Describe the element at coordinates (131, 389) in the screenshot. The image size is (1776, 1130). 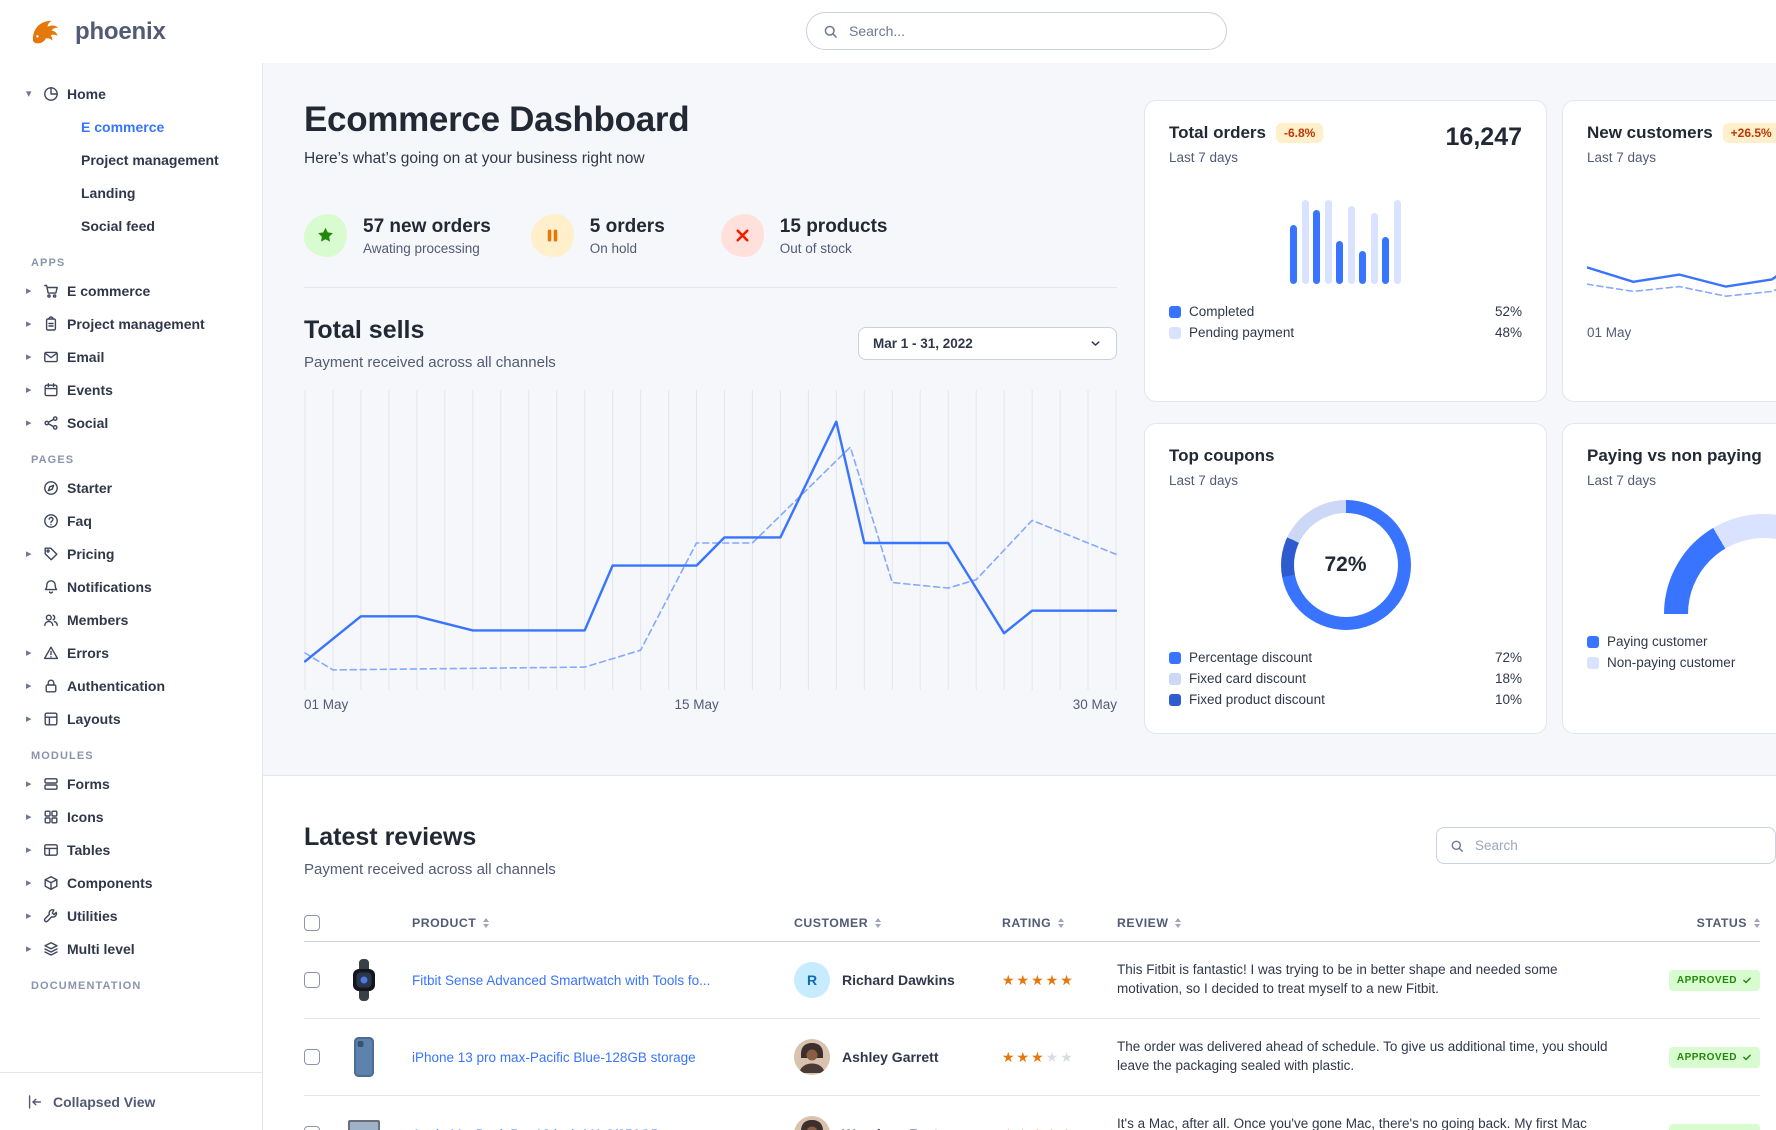
I see `sidebar-item-events: ▸ Events` at that location.